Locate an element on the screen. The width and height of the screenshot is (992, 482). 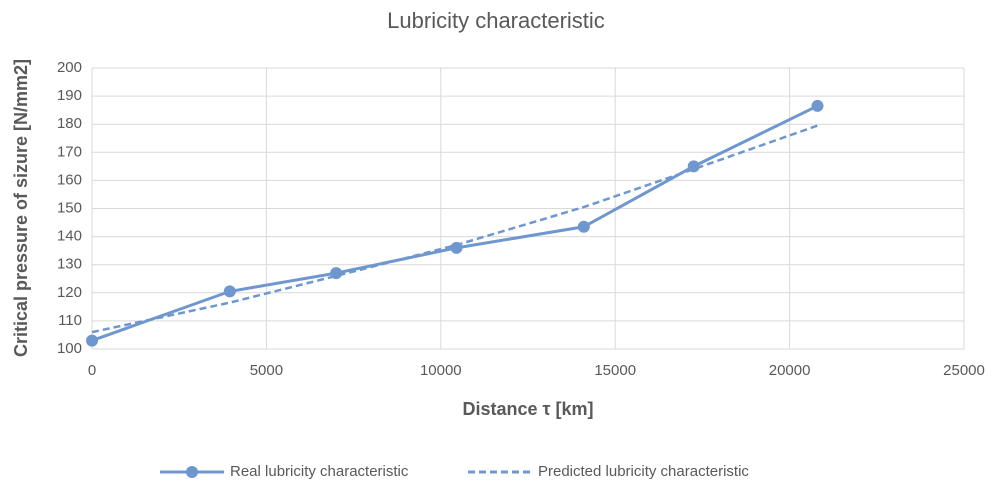
y-tick-label: 120 is located at coordinates (69, 292).